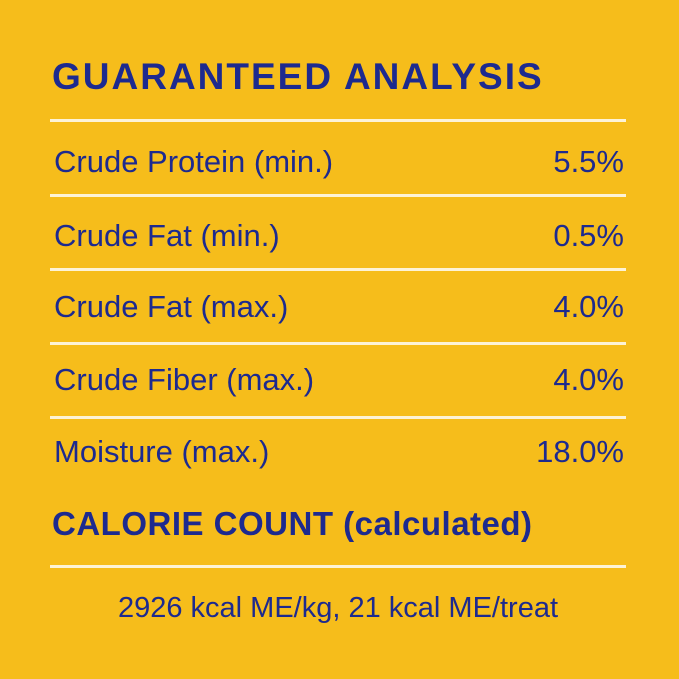 Image resolution: width=679 pixels, height=679 pixels. I want to click on row-value: 0.5%, so click(588, 235).